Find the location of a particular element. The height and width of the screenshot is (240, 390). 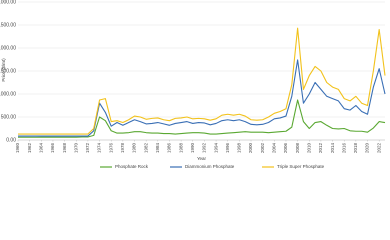

x-tick-label: 1968 is located at coordinates (64, 148).